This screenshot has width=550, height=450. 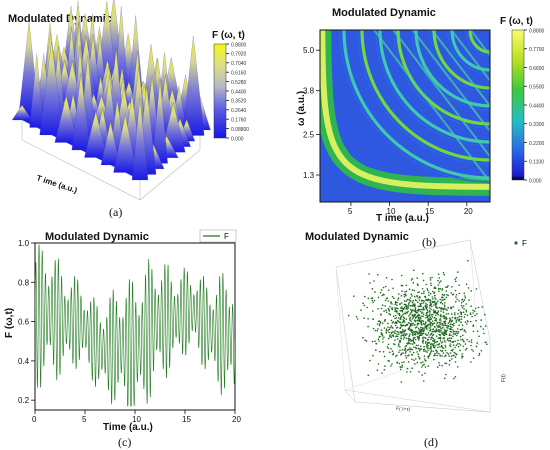 What do you see at coordinates (450, 81) in the screenshot?
I see `panel-b-streak` at bounding box center [450, 81].